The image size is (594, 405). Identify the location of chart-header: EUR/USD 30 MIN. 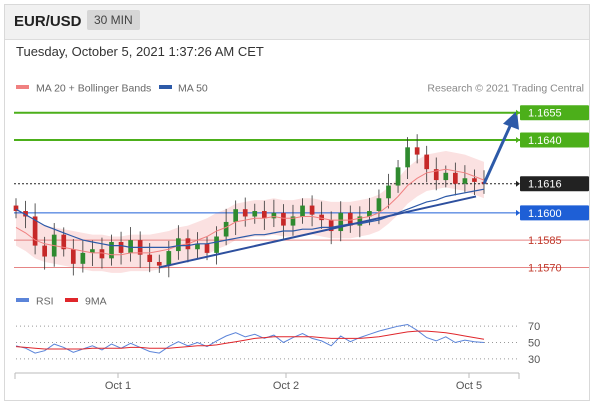
(297, 22).